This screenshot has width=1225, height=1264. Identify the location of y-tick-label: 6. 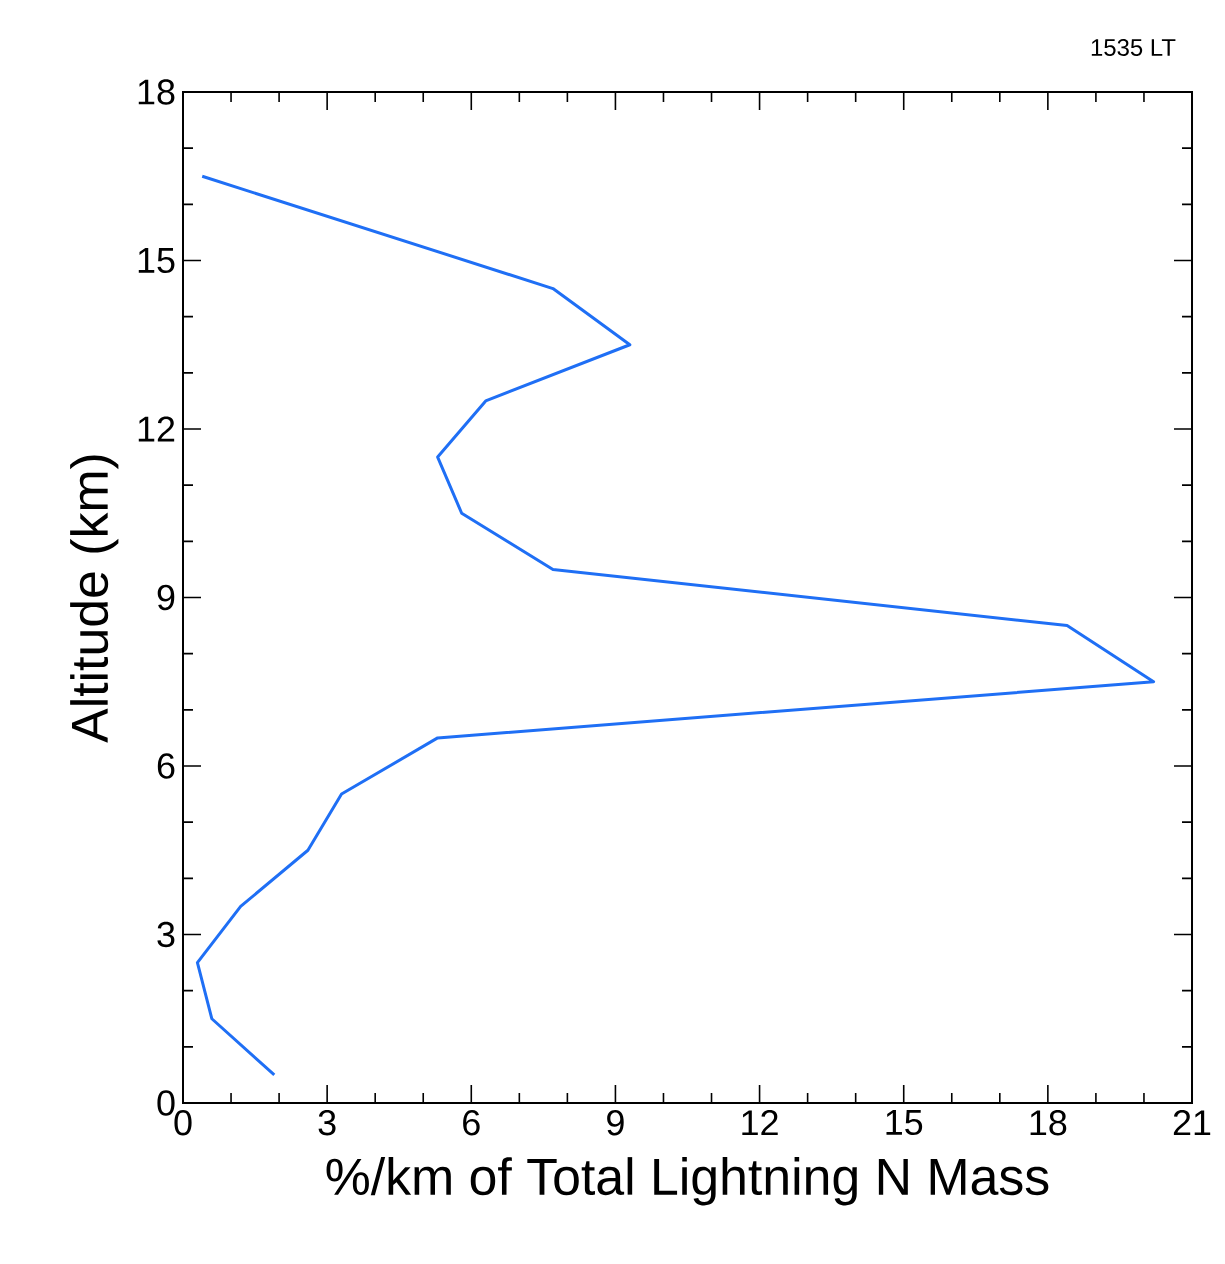
(166, 766).